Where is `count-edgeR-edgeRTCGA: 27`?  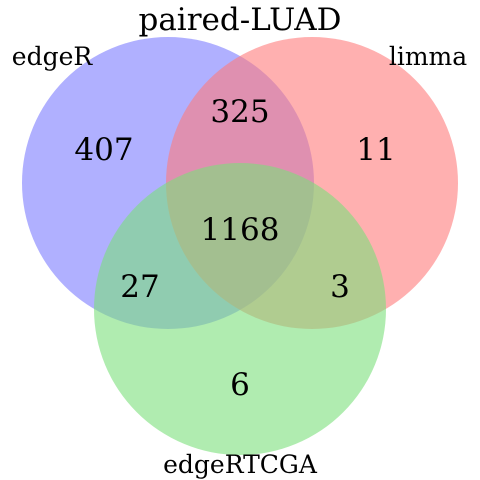
count-edgeR-edgeRTCGA: 27 is located at coordinates (139, 287).